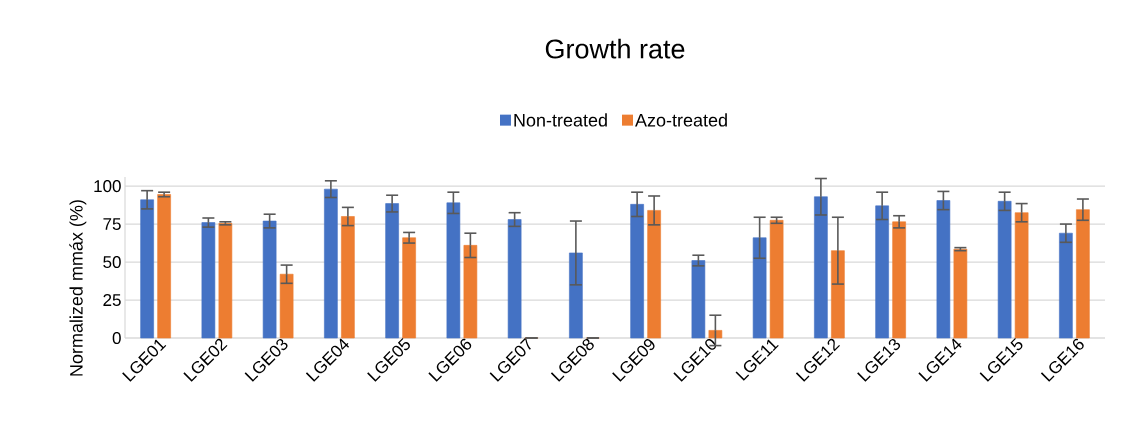 The width and height of the screenshot is (1131, 437). What do you see at coordinates (615, 48) in the screenshot?
I see `chart-title: Growth rate` at bounding box center [615, 48].